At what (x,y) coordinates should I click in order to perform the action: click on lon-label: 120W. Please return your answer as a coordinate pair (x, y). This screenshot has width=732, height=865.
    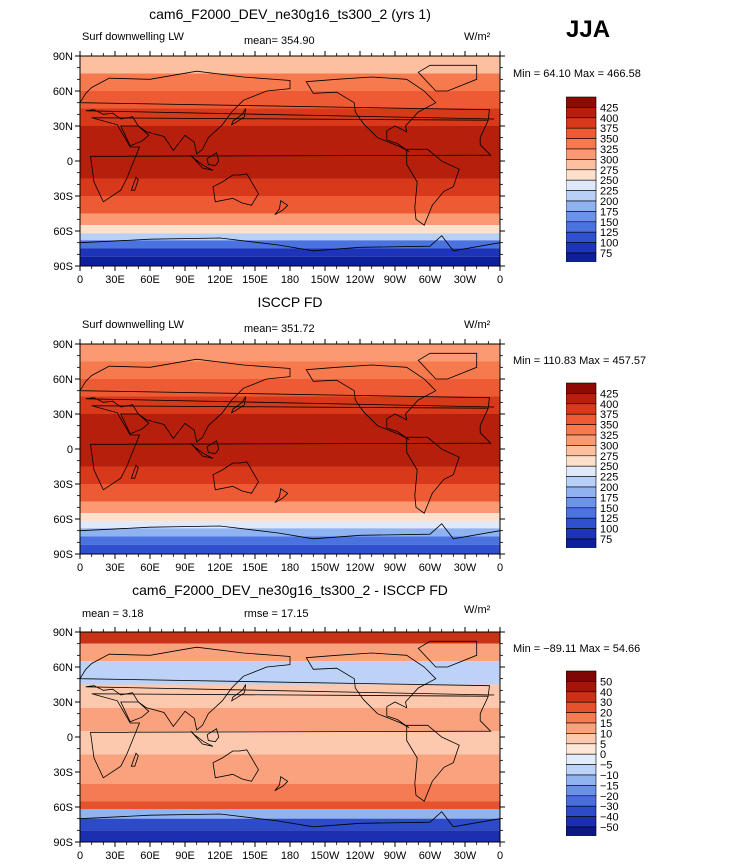
    Looking at the image, I should click on (360, 568).